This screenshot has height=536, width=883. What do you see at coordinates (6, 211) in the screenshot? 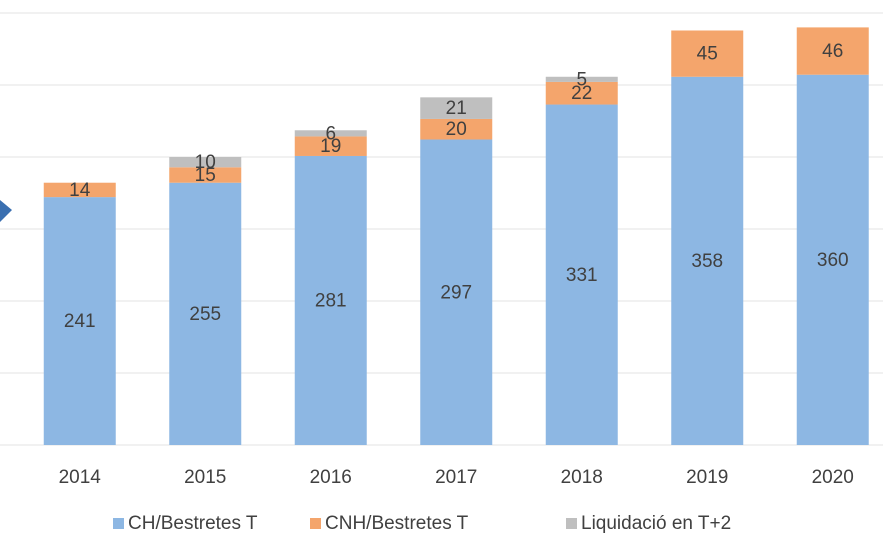
I see `decoration-arrow` at bounding box center [6, 211].